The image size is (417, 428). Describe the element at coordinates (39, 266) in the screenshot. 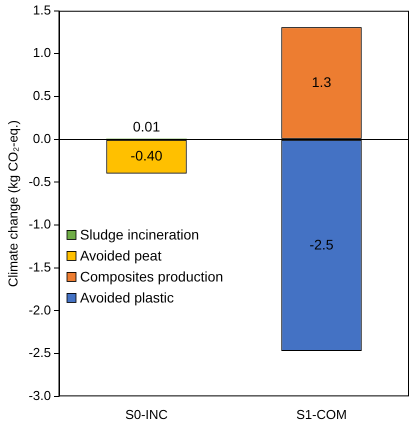

I see `y-tick-label: -1.5` at that location.